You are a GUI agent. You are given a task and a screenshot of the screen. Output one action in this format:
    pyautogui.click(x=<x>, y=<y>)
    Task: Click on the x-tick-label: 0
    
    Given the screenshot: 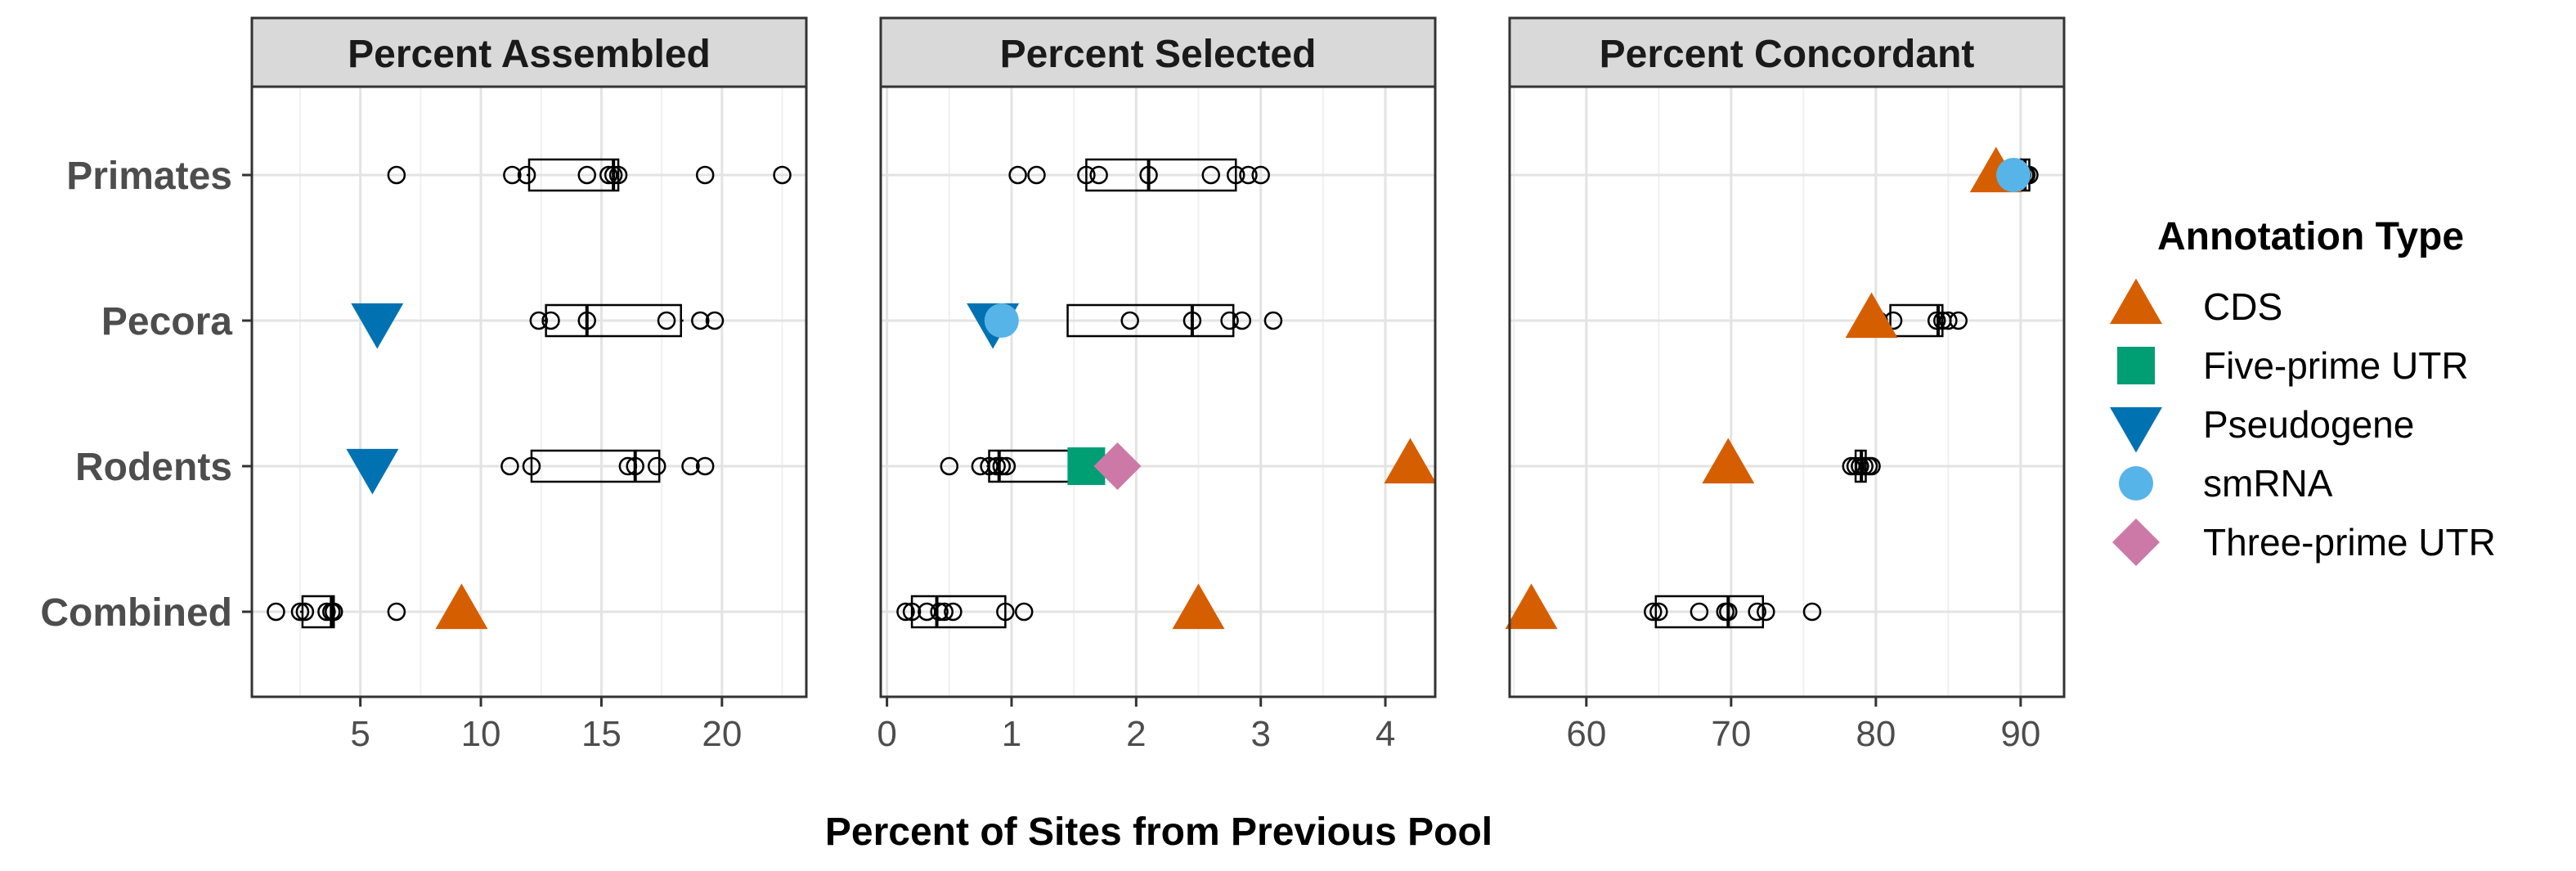 What is the action you would take?
    pyautogui.click(x=886, y=734)
    